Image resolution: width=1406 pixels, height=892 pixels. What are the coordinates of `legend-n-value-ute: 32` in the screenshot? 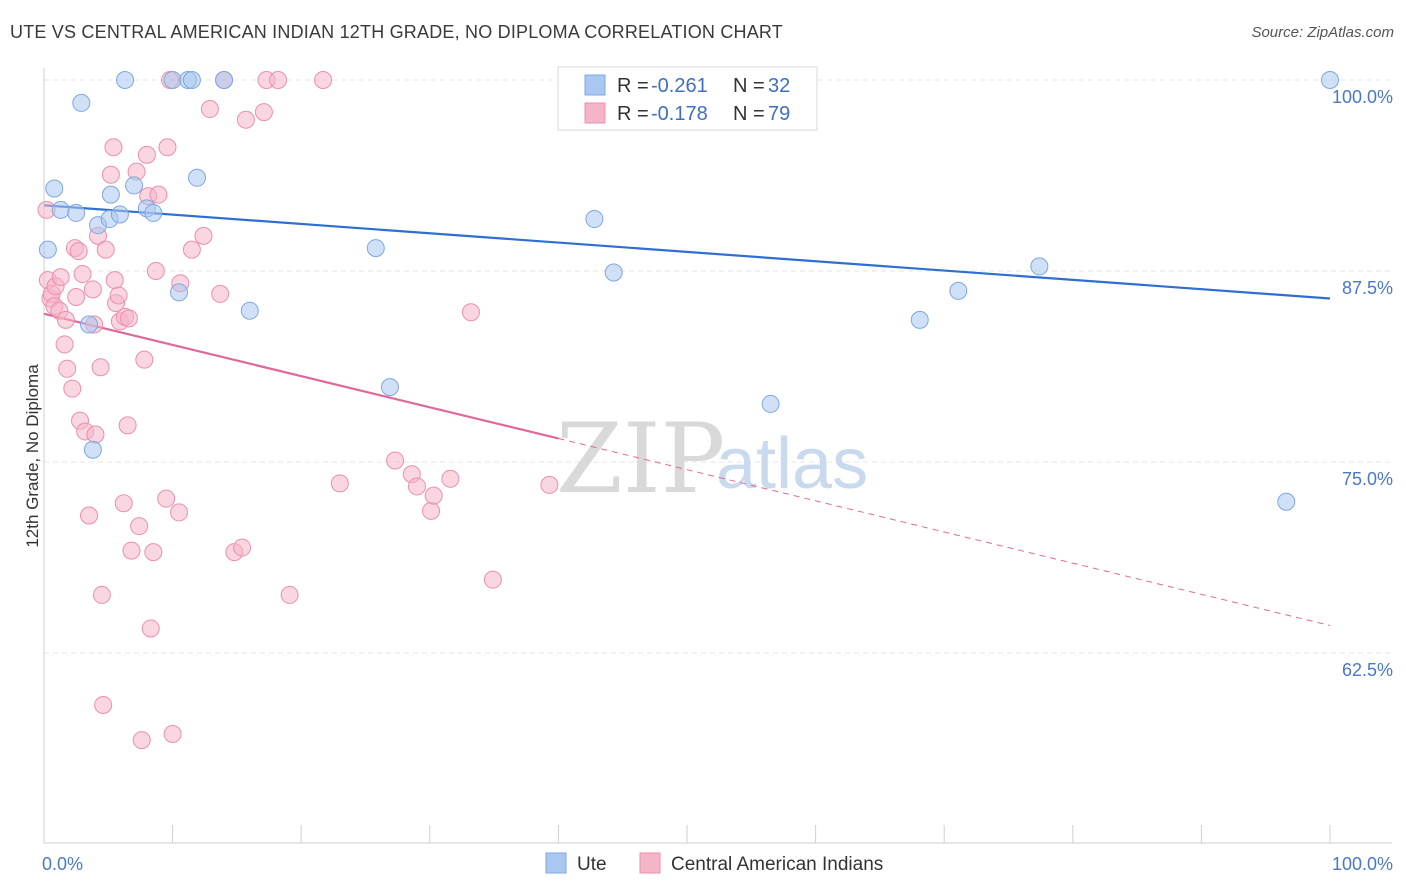 It's located at (779, 86).